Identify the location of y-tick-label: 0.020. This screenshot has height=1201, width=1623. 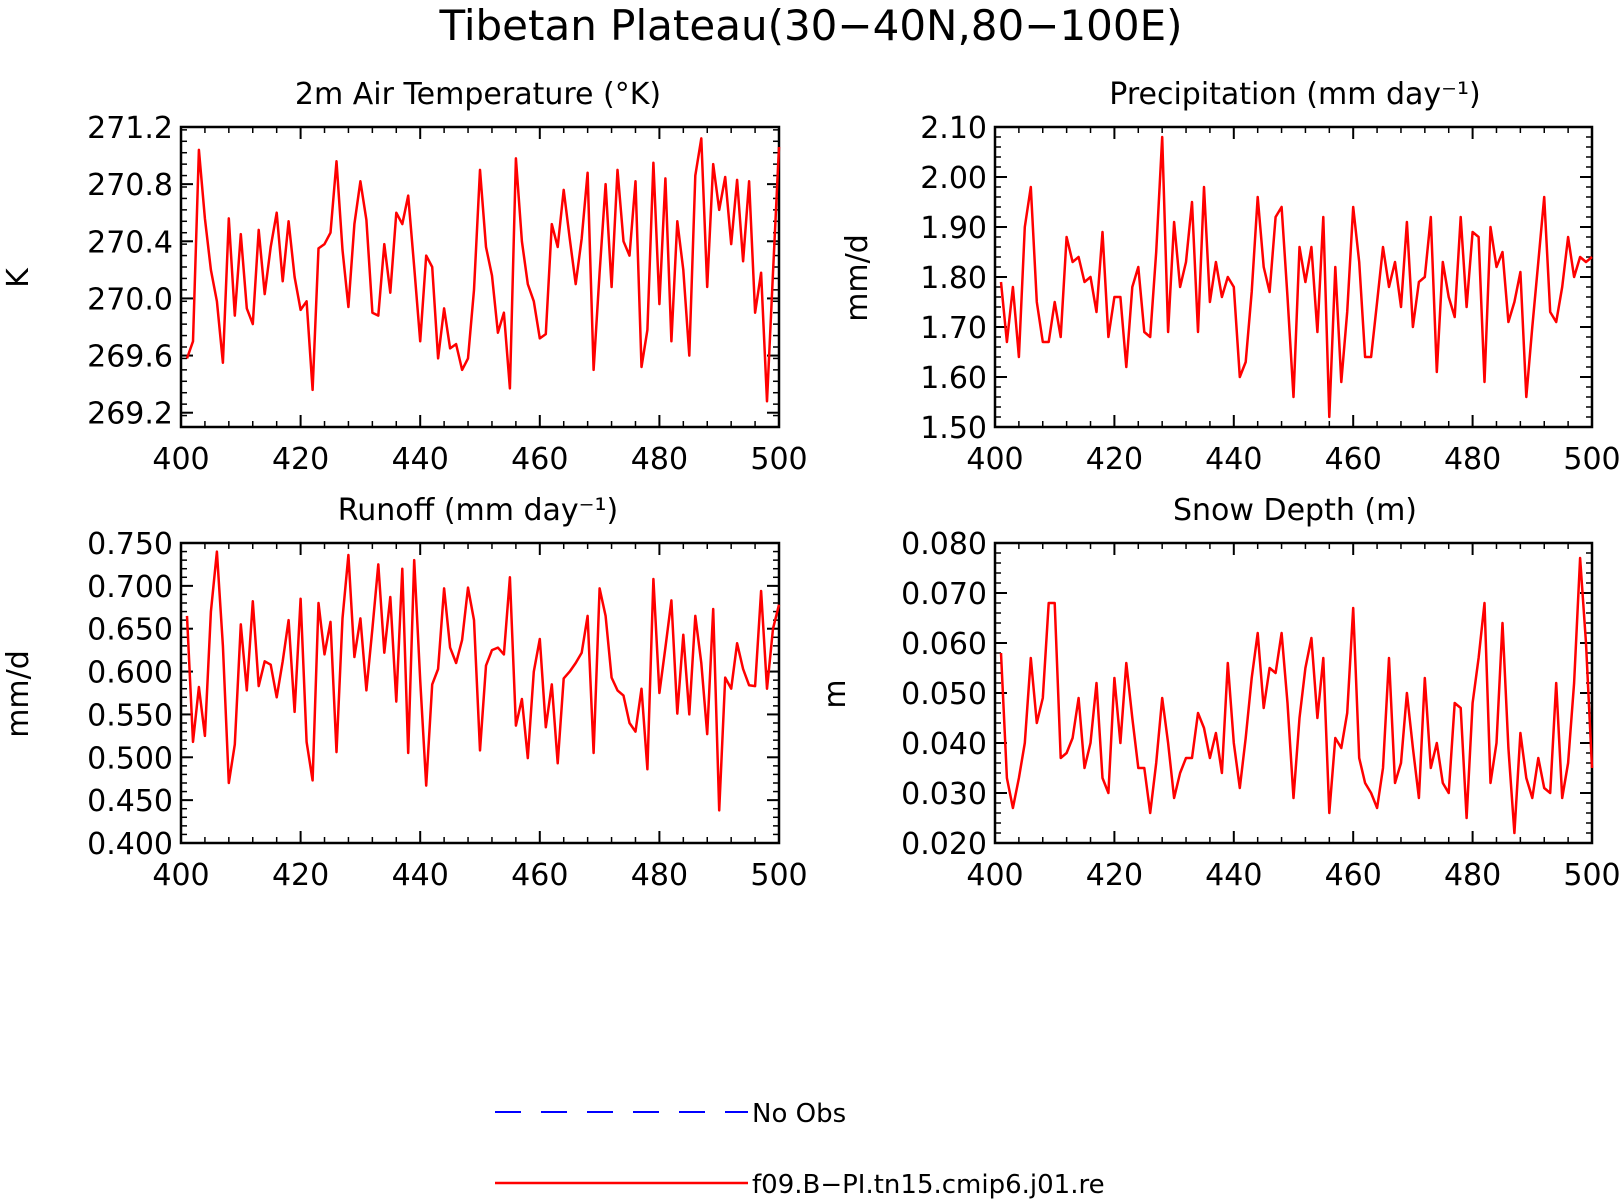
(944, 844).